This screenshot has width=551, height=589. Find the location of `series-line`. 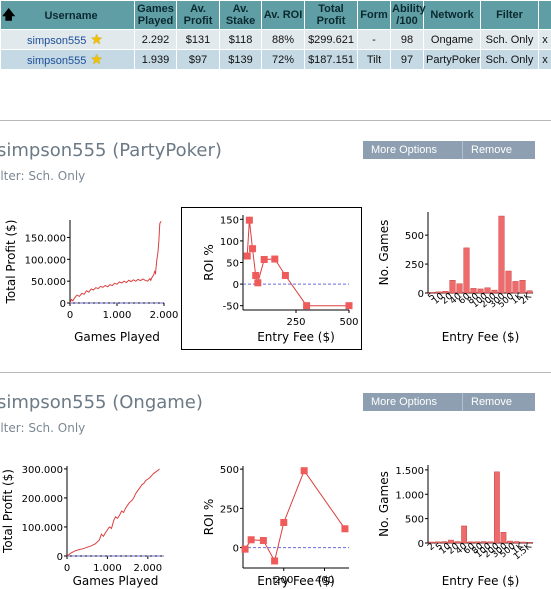

series-line is located at coordinates (297, 263).